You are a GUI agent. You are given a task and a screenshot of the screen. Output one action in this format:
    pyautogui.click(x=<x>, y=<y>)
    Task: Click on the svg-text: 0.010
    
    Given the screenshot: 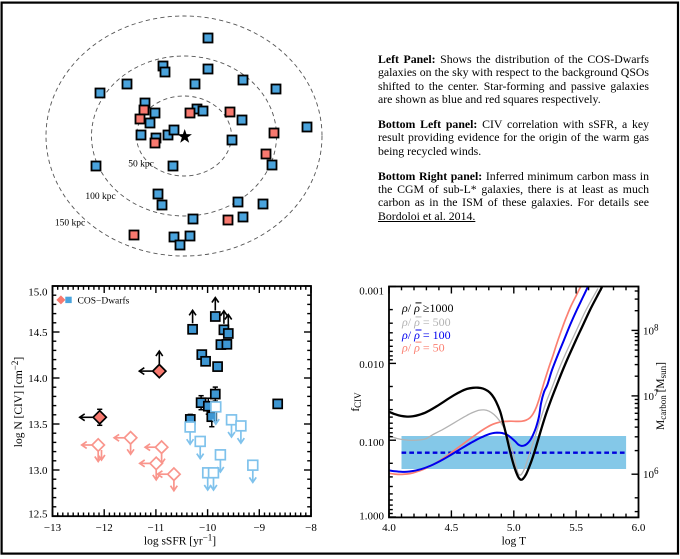 What is the action you would take?
    pyautogui.click(x=371, y=365)
    